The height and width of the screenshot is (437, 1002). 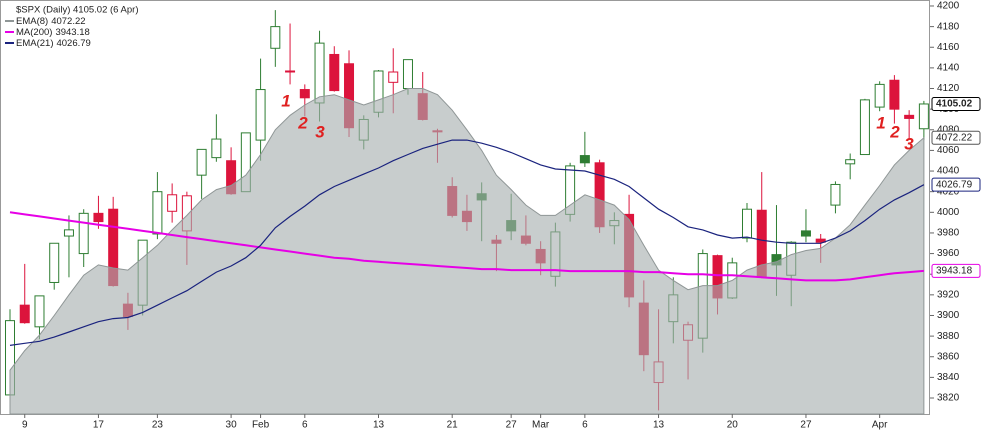 What do you see at coordinates (948, 150) in the screenshot?
I see `y-tick-label: 4060` at bounding box center [948, 150].